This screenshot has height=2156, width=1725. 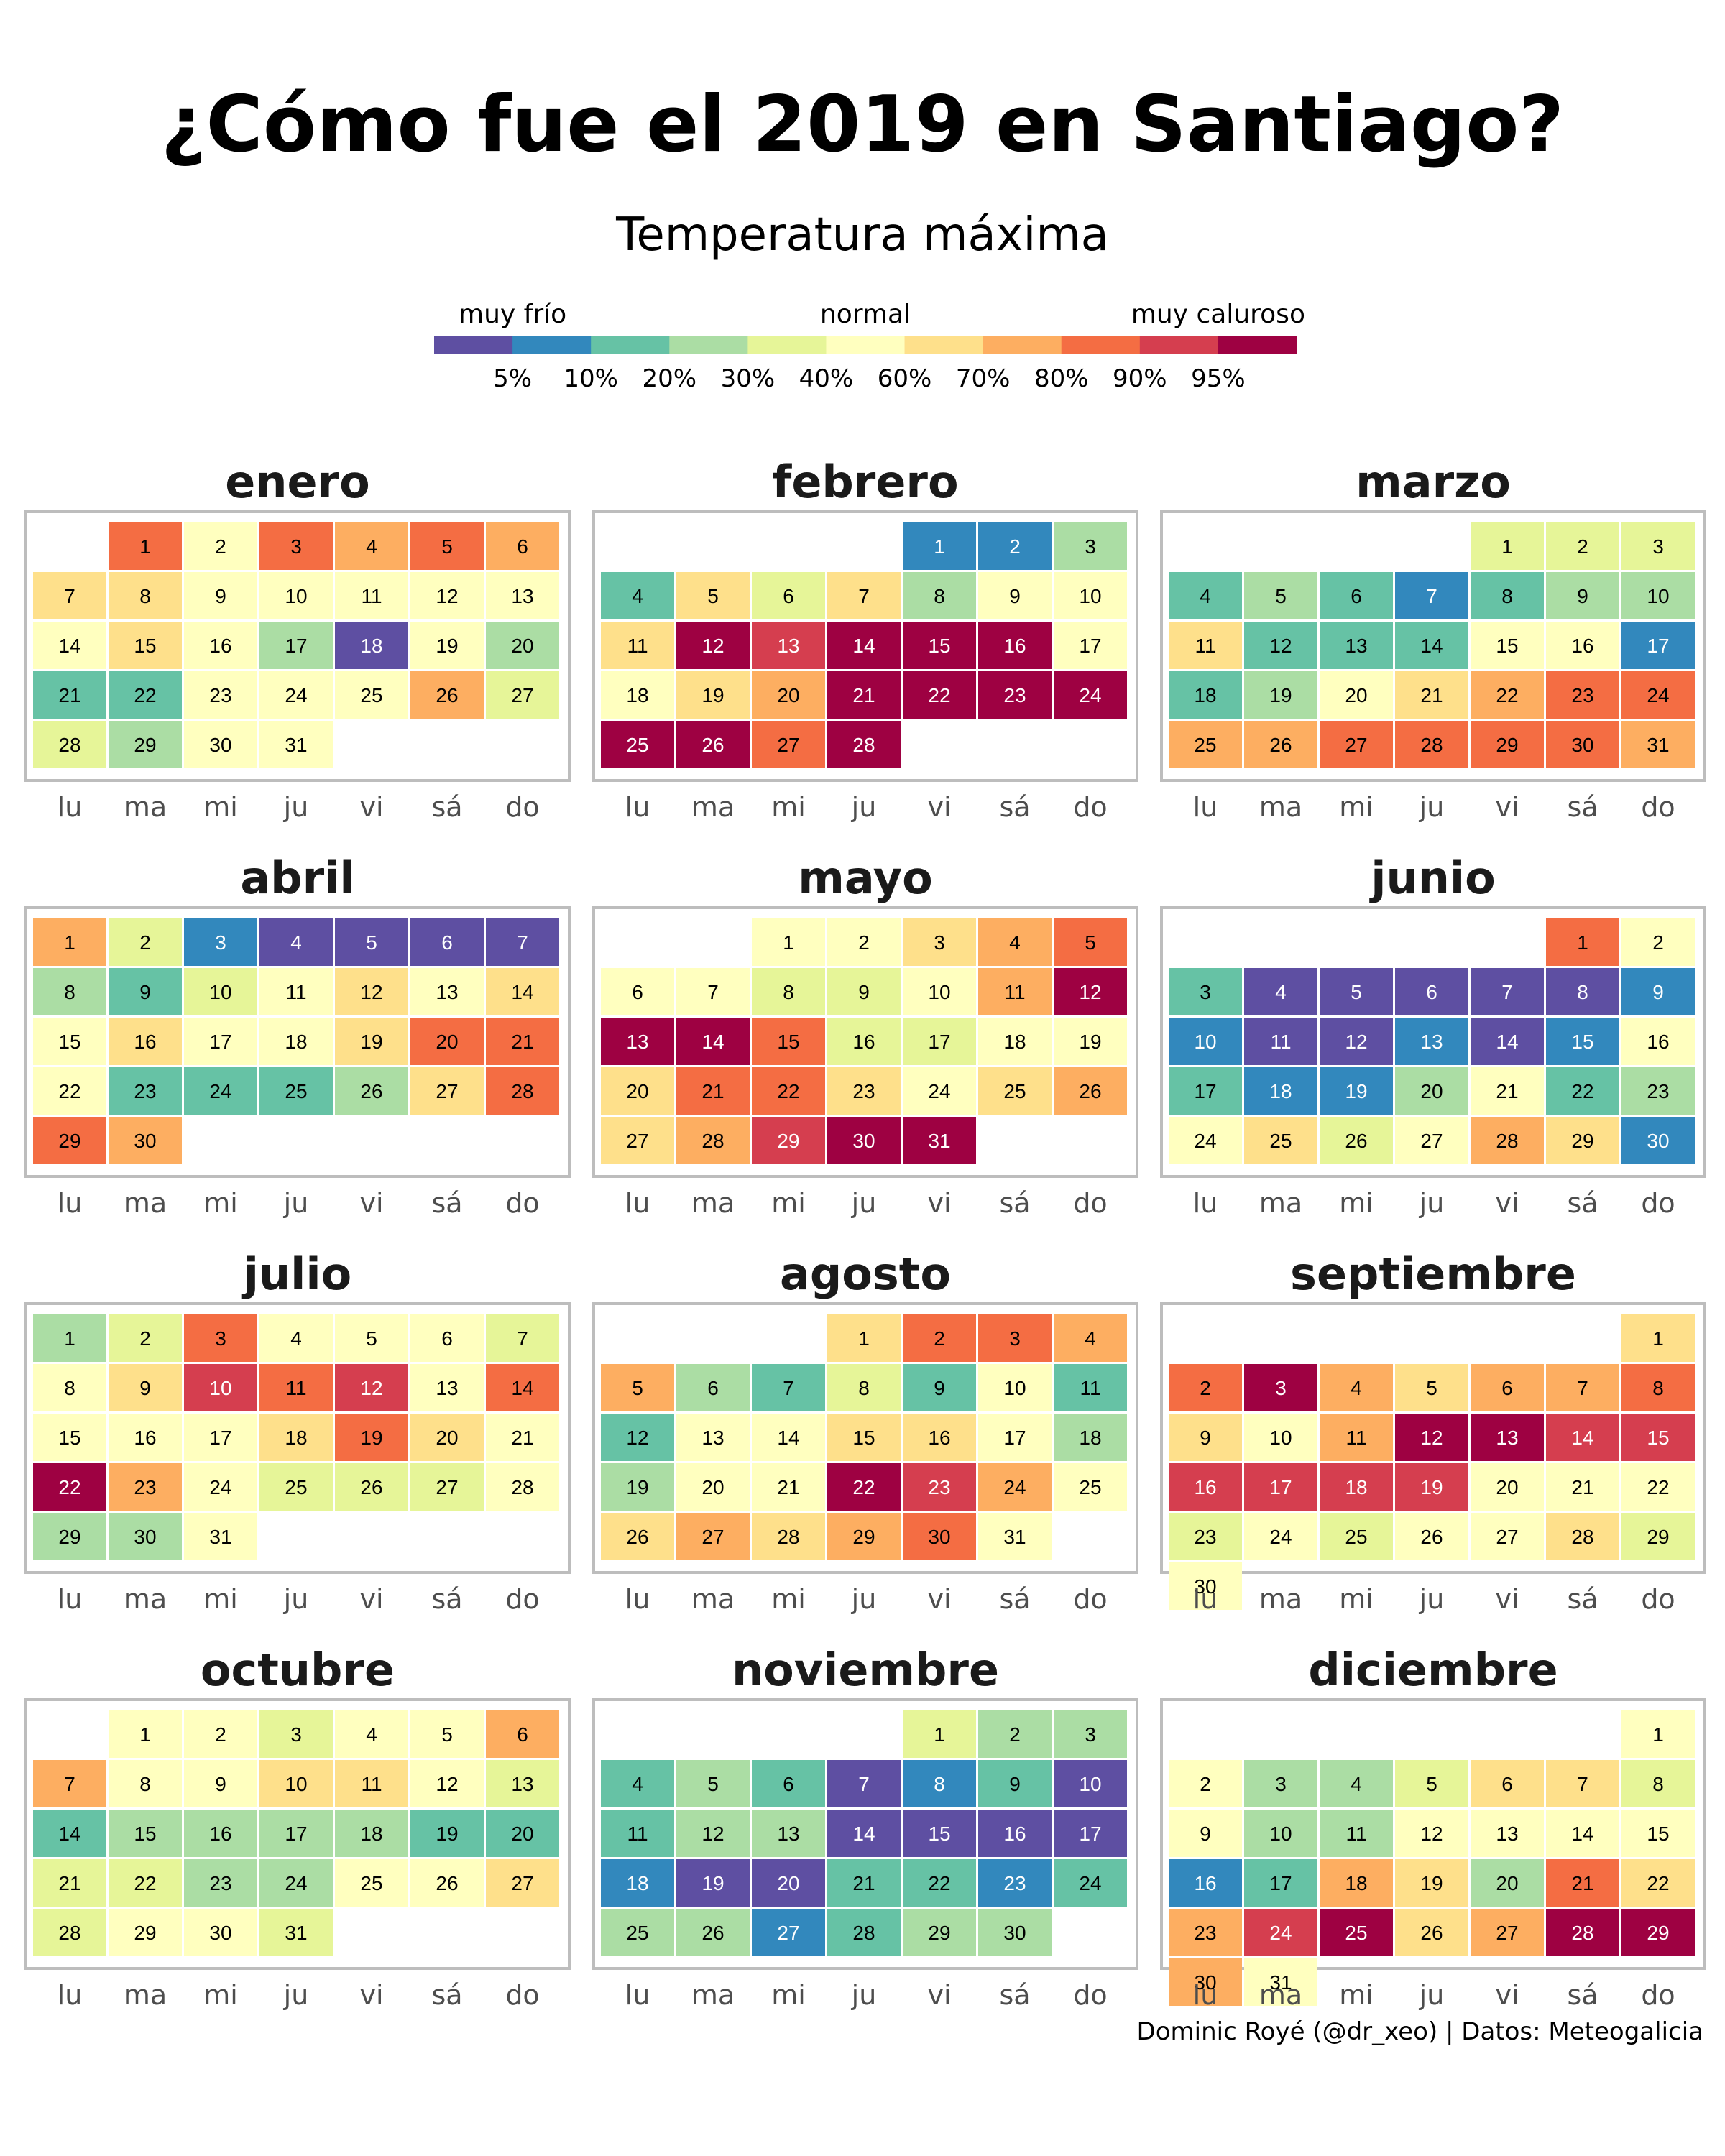 What do you see at coordinates (220, 1537) in the screenshot?
I see `day-number: 31` at bounding box center [220, 1537].